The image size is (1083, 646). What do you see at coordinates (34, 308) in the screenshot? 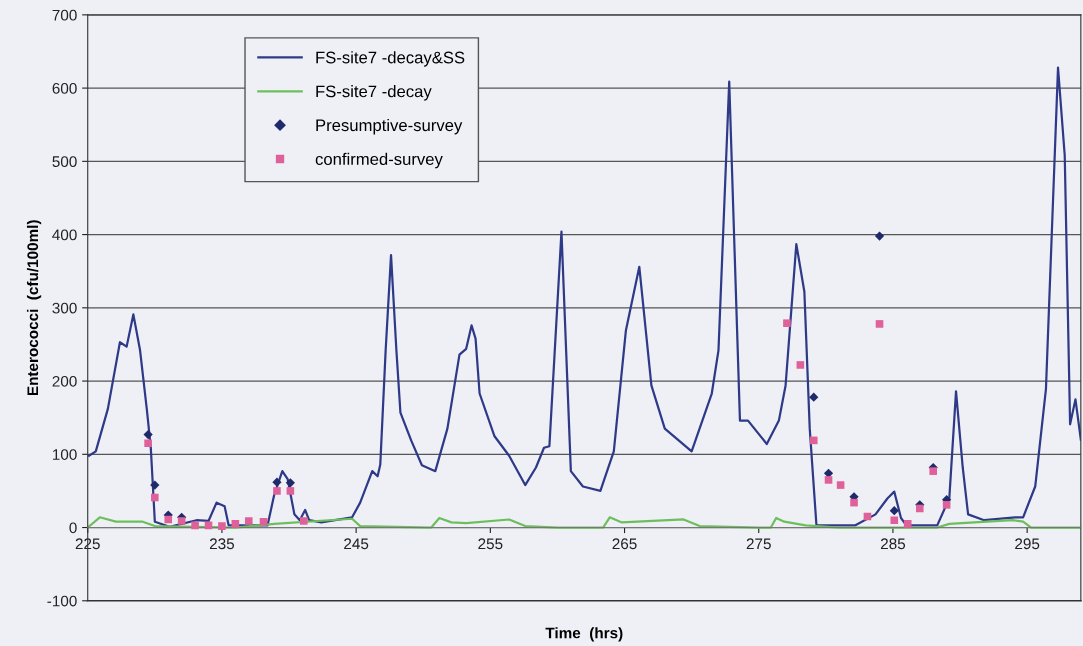
I see `y-axis-title: Enterococci (cfu/100ml)` at bounding box center [34, 308].